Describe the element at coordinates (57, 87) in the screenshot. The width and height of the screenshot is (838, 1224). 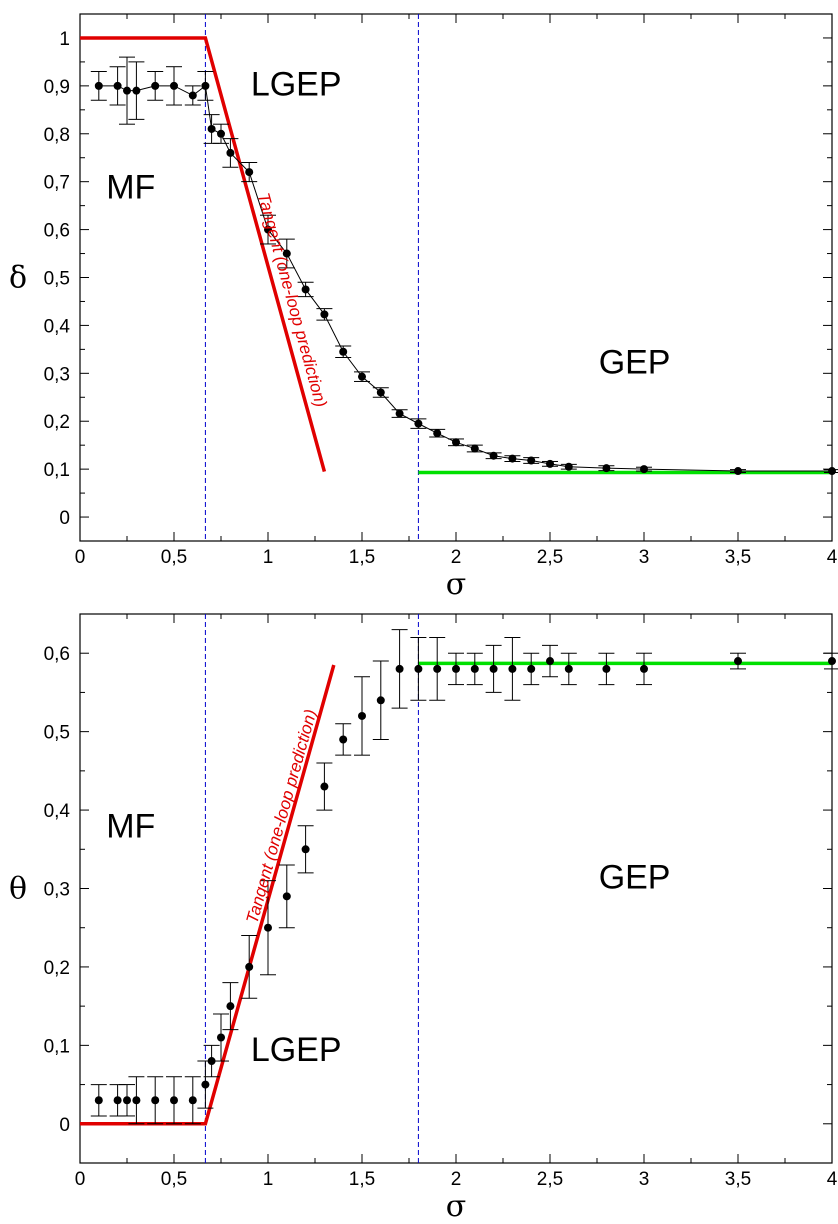
I see `y-tick-label: 0,9` at that location.